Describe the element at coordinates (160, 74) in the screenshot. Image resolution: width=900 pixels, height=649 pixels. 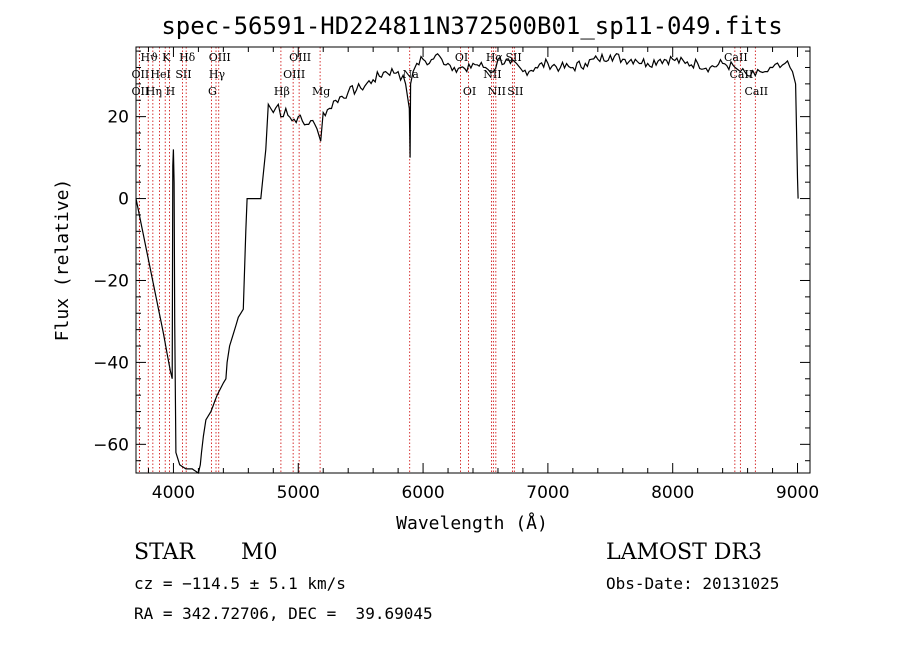
I see `line-label: HeI` at that location.